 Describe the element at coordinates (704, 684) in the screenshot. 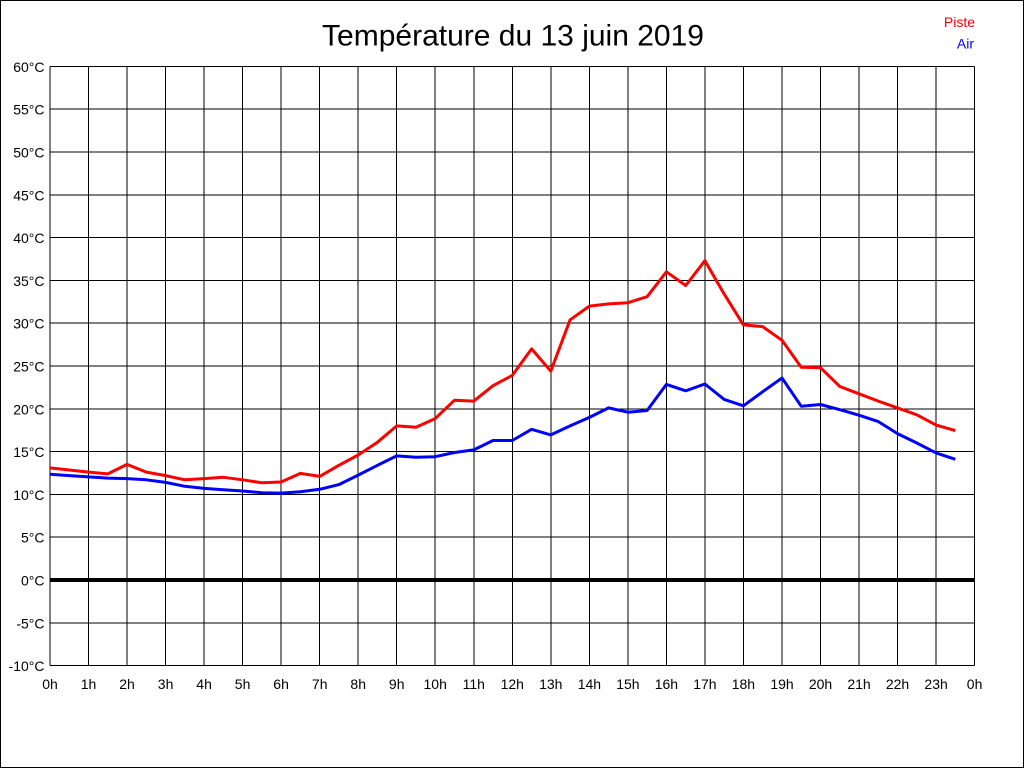

I see `svg-text: 17h` at that location.